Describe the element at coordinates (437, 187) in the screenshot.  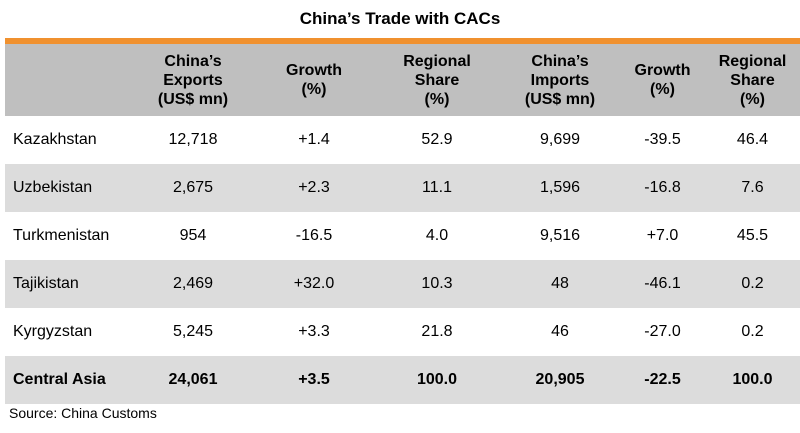
I see `cell-exports-share: 11.1` at that location.